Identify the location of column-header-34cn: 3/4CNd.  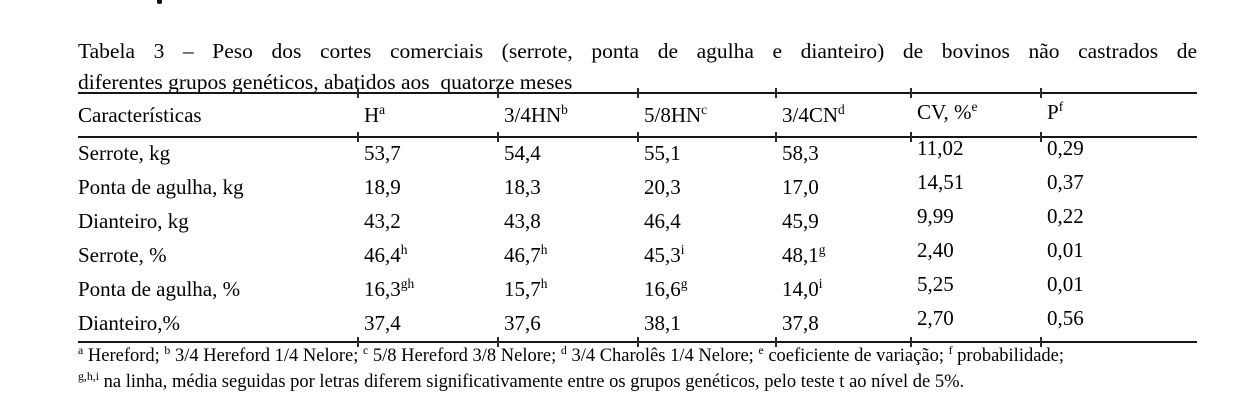
(842, 115).